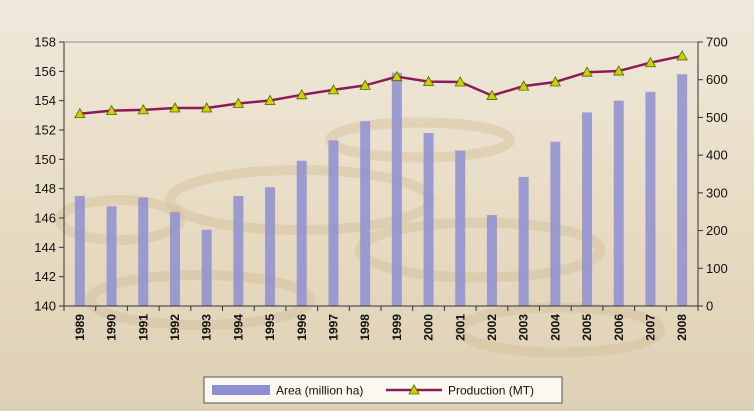  Describe the element at coordinates (45, 100) in the screenshot. I see `y-tick-label-left: 154` at that location.